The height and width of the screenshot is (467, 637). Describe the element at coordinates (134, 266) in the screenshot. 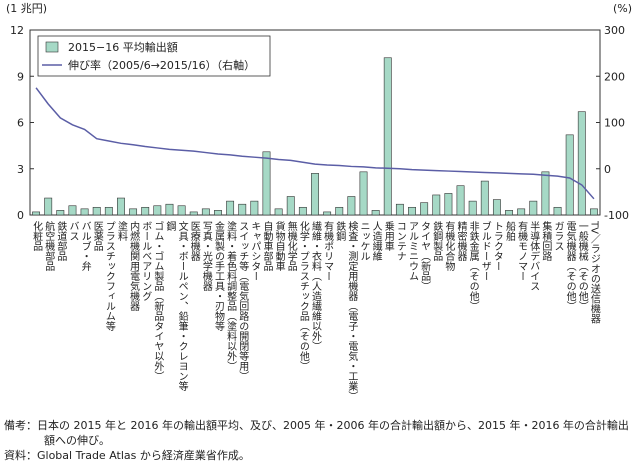

I see `x-tick-label: 内燃機関用電気機器` at that location.